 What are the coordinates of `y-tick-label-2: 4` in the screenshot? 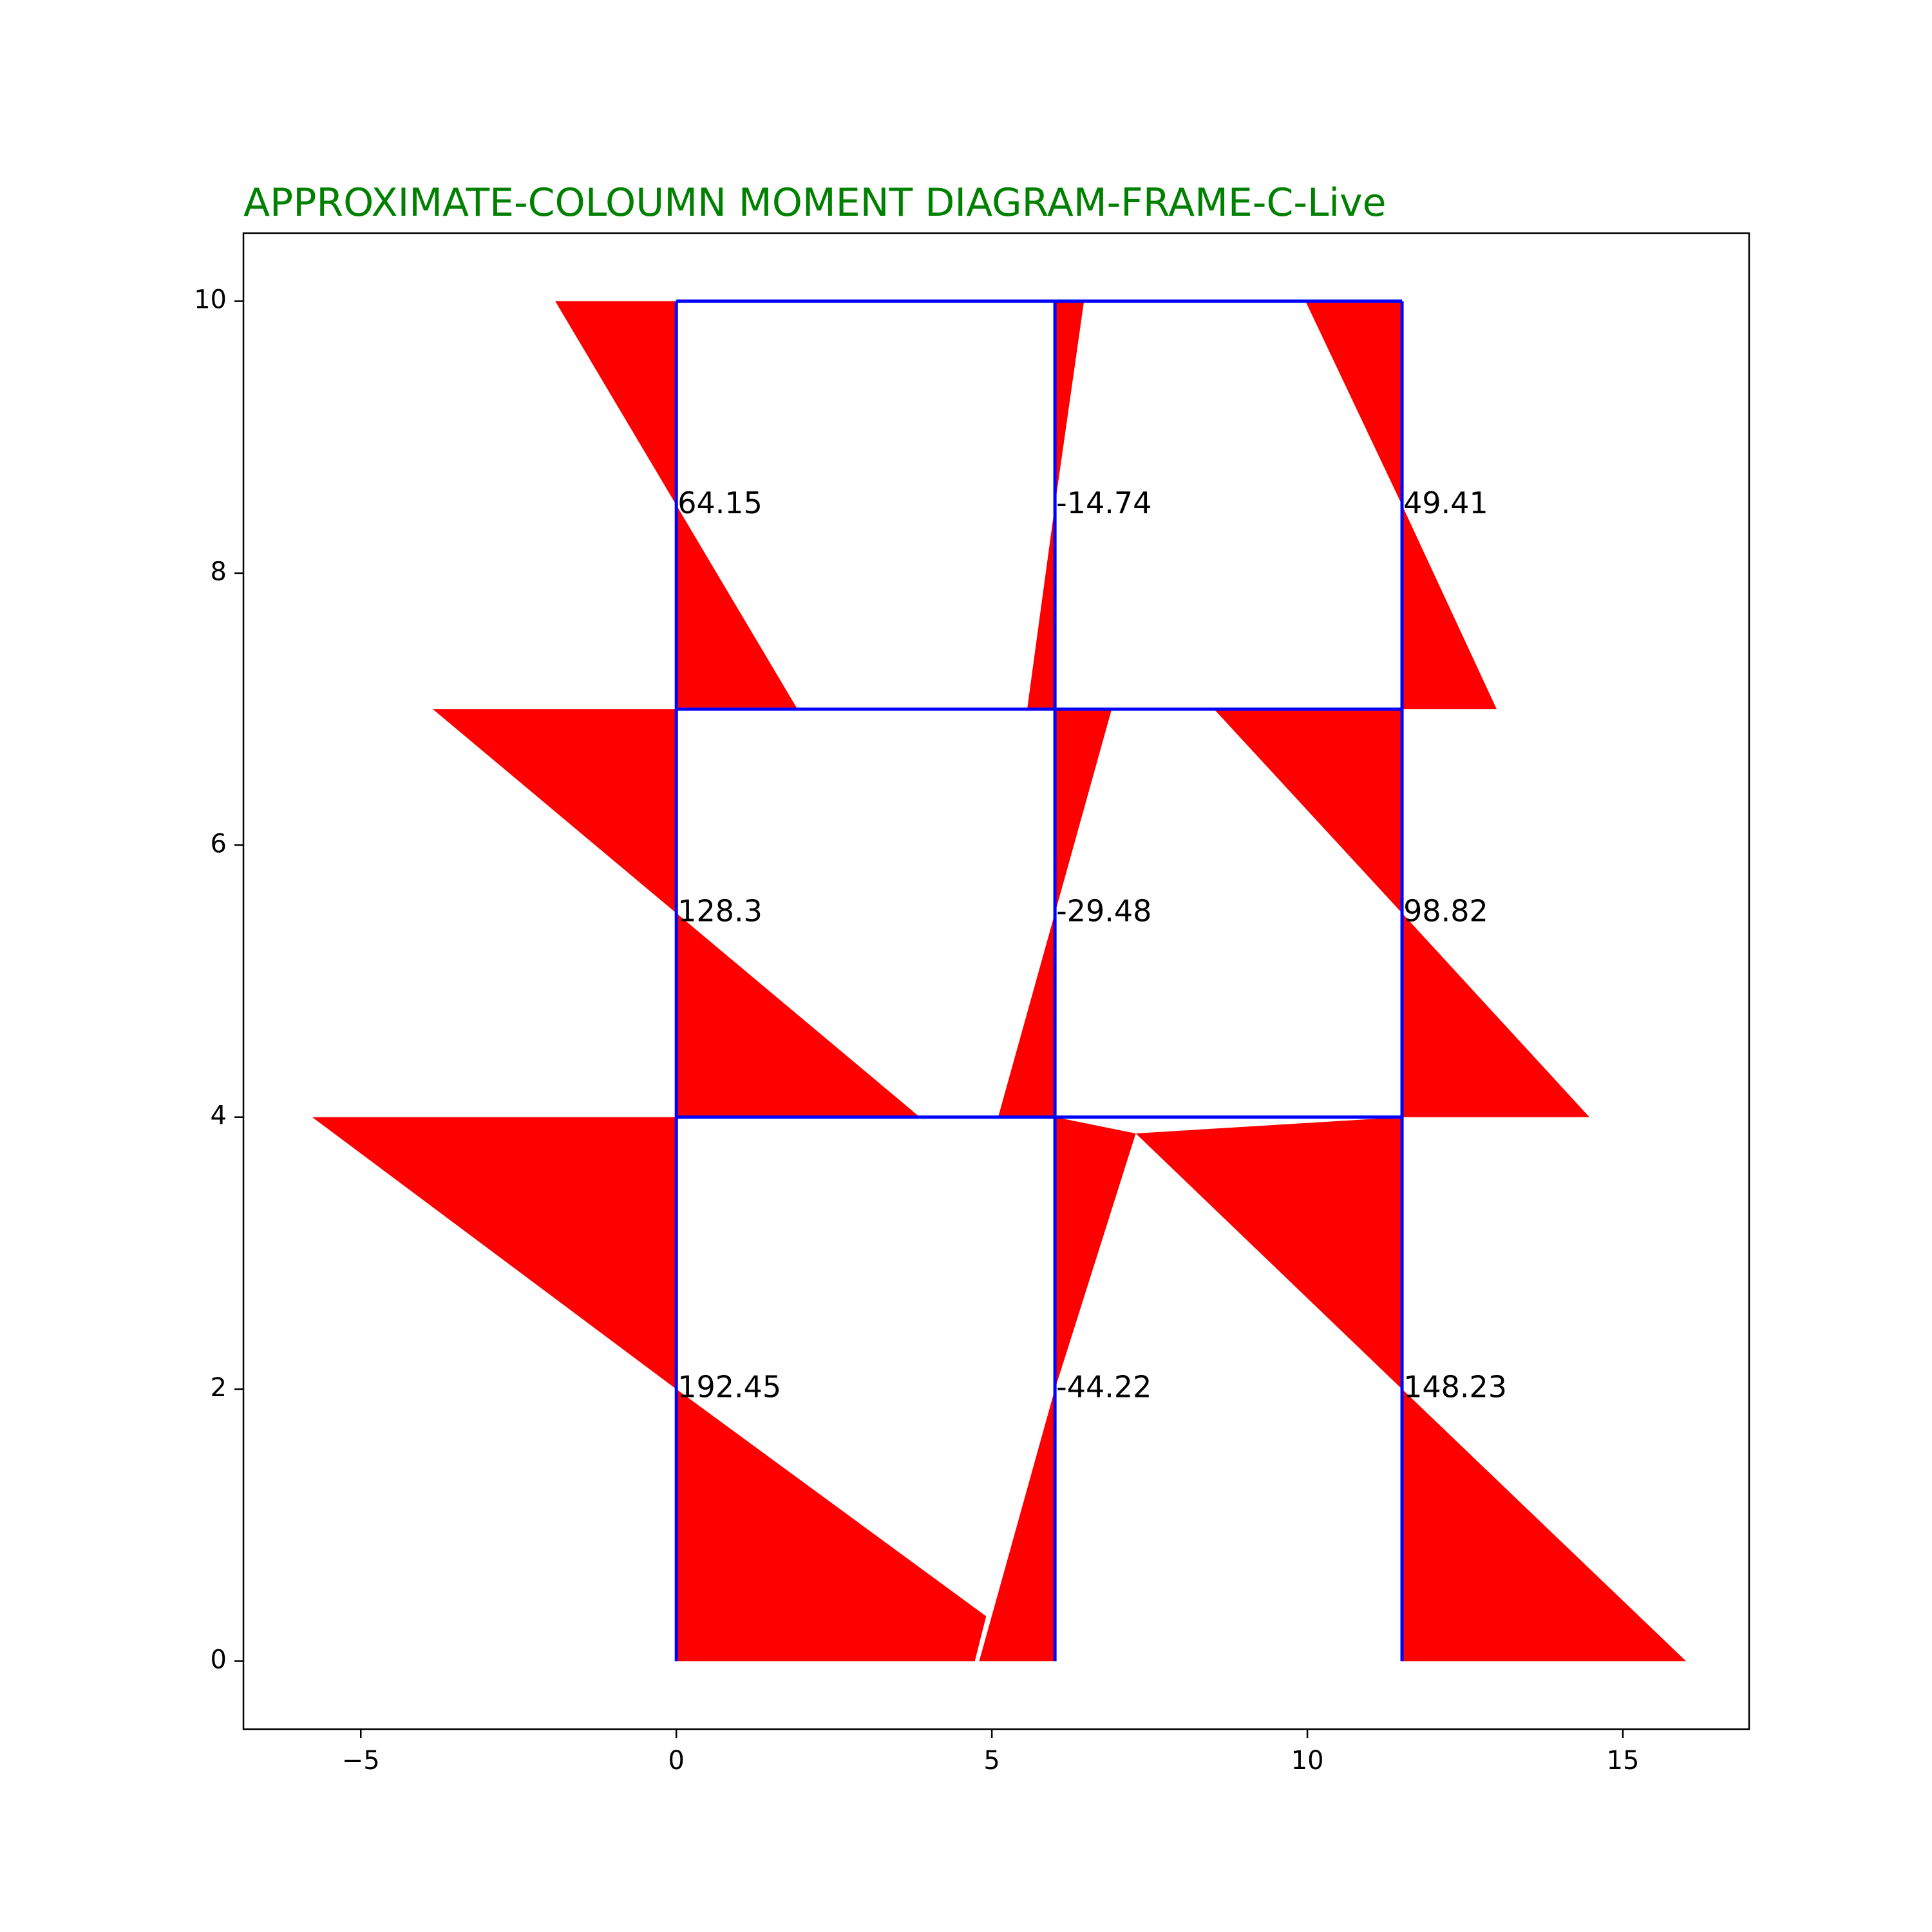 It's located at (219, 1116).